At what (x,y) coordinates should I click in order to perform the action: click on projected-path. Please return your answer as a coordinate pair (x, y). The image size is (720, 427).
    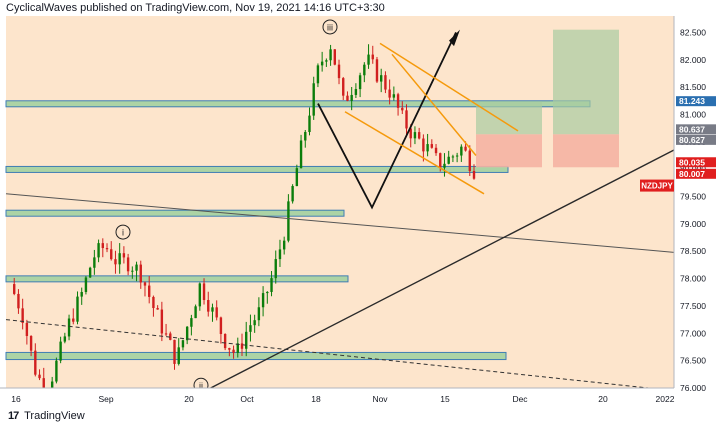
    Looking at the image, I should click on (387, 121).